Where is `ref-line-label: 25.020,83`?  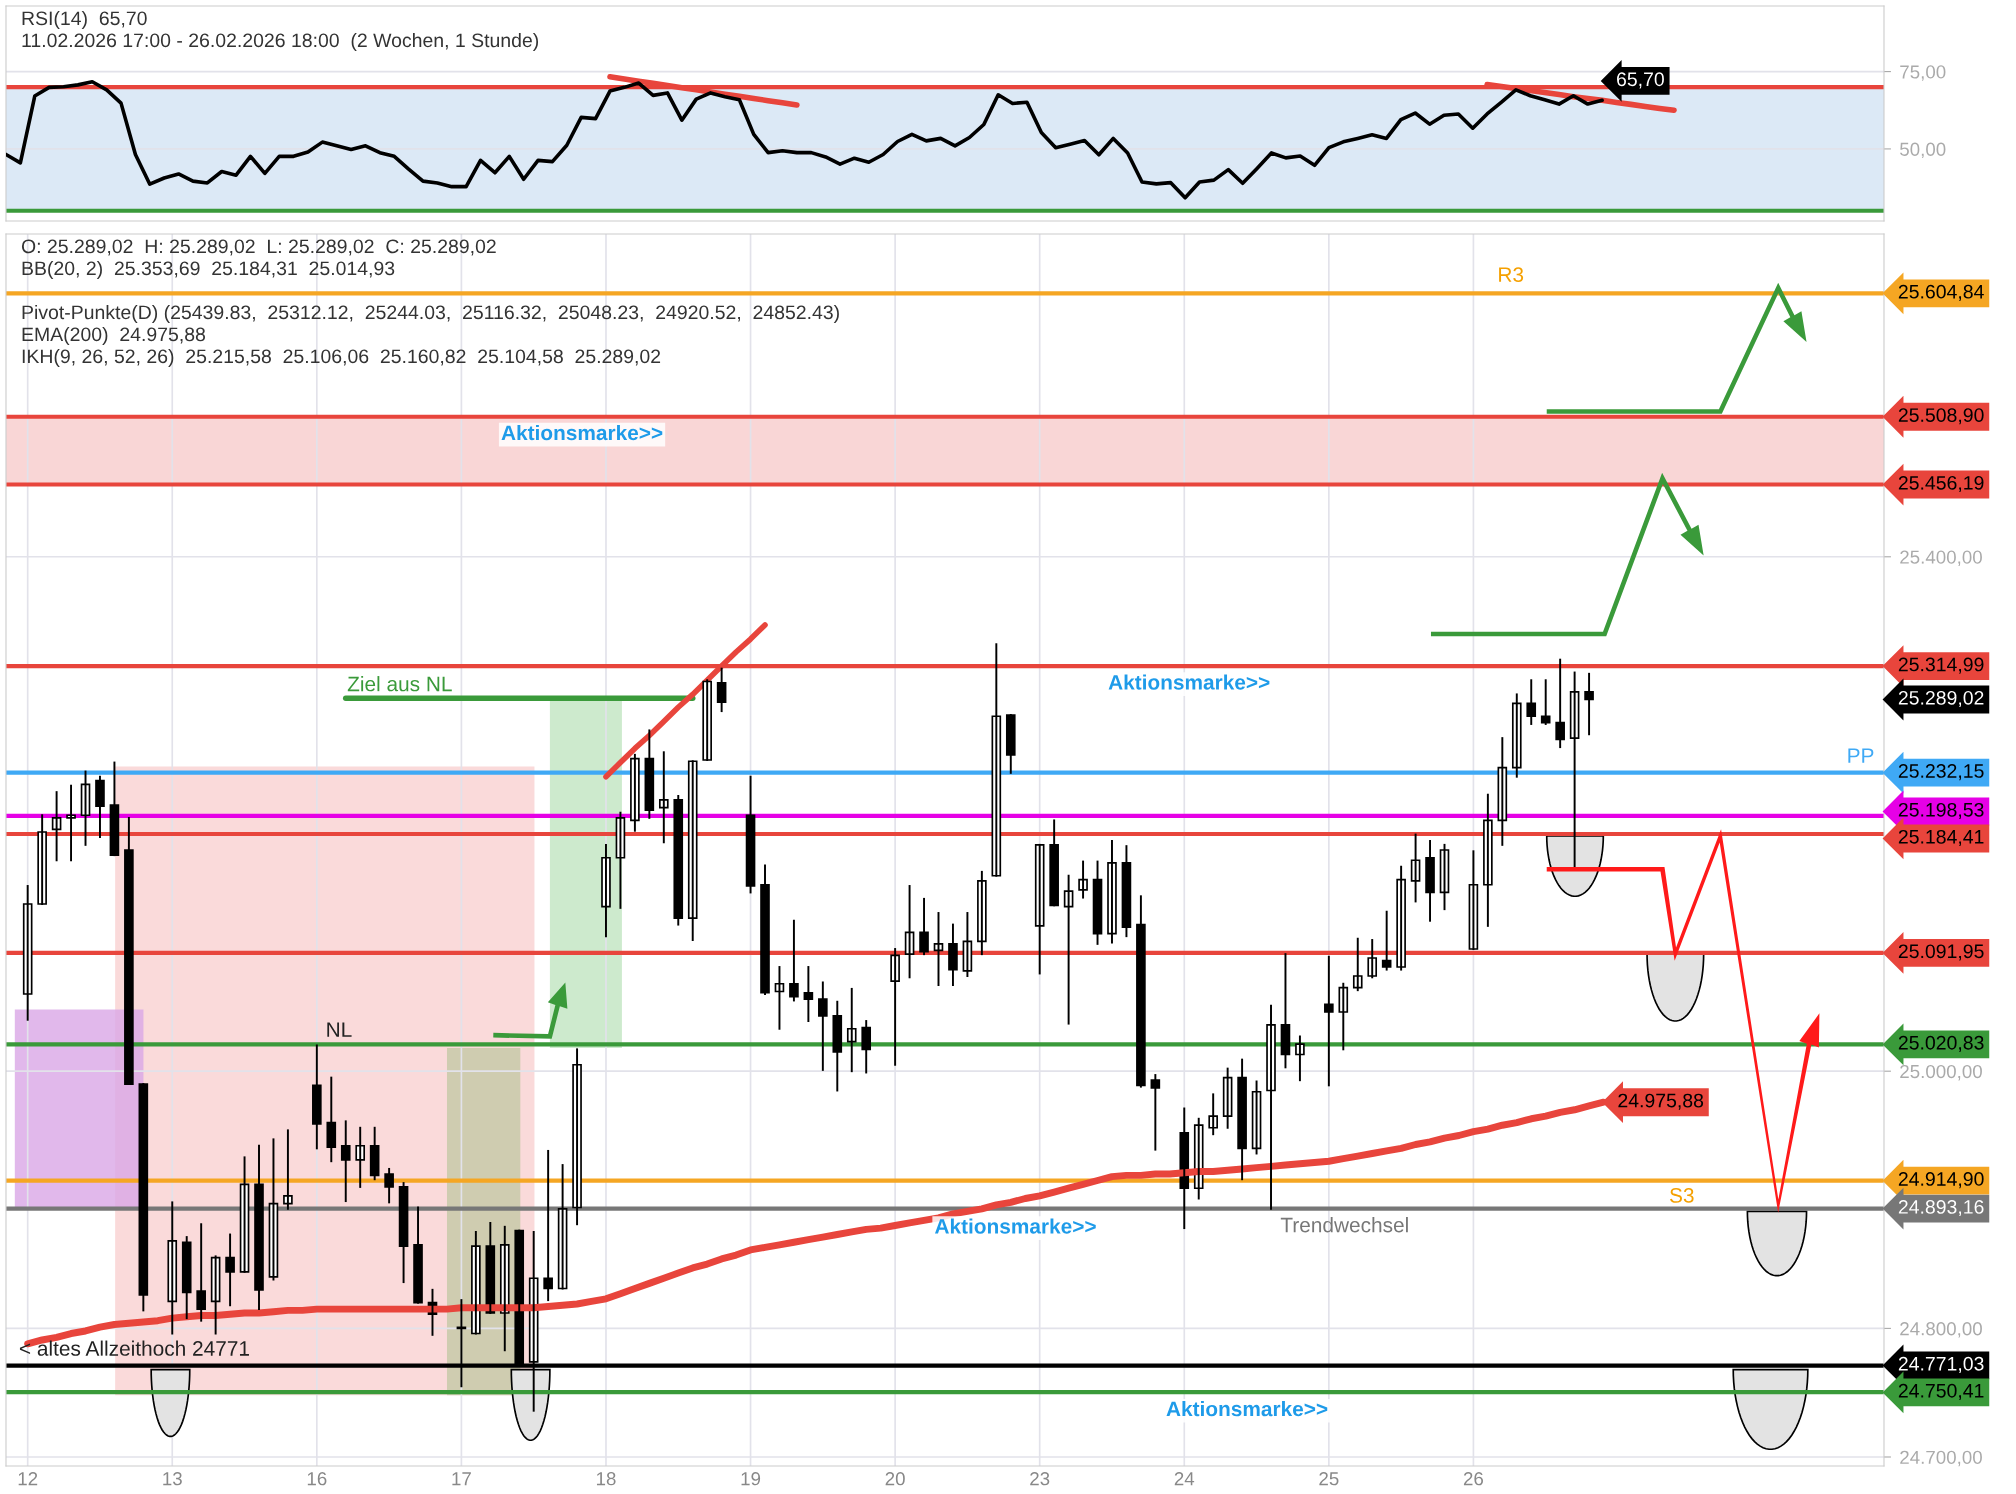 ref-line-label: 25.020,83 is located at coordinates (1941, 1043).